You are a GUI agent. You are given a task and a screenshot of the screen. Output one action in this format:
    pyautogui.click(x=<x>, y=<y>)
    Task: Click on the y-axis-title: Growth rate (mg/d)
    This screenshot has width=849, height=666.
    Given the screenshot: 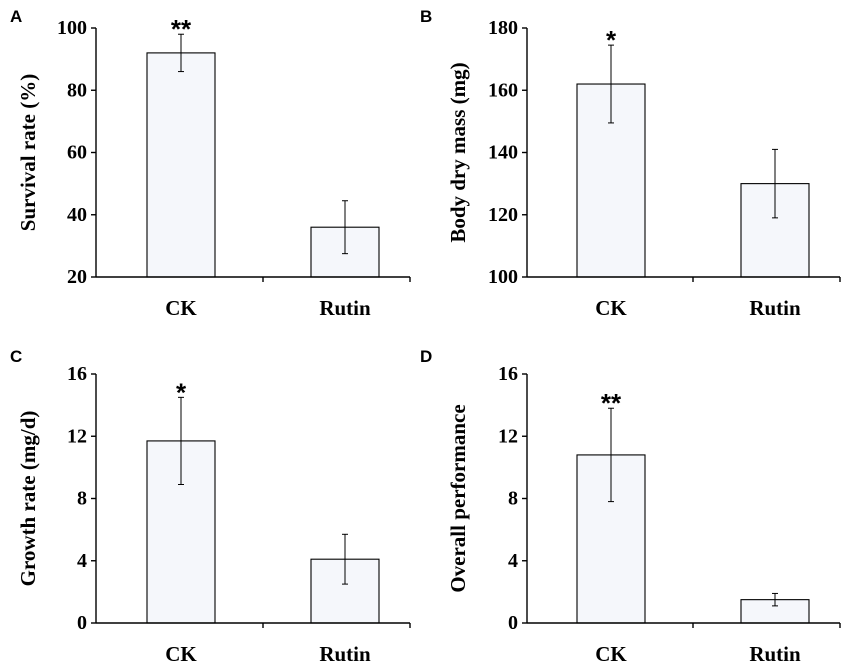 What is the action you would take?
    pyautogui.click(x=28, y=499)
    